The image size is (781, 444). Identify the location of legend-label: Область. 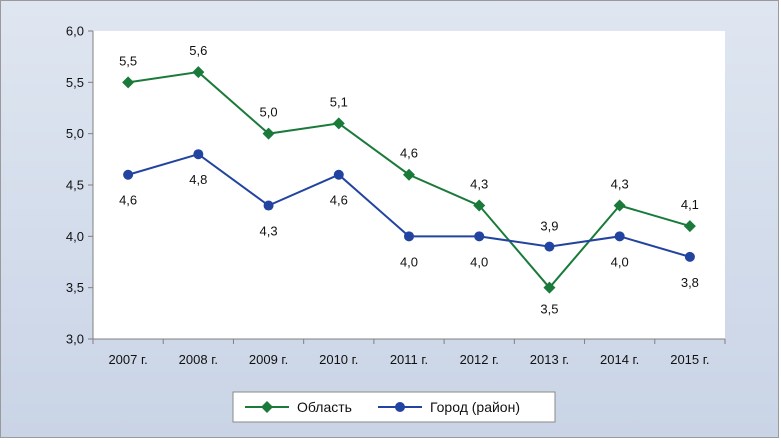
(324, 407).